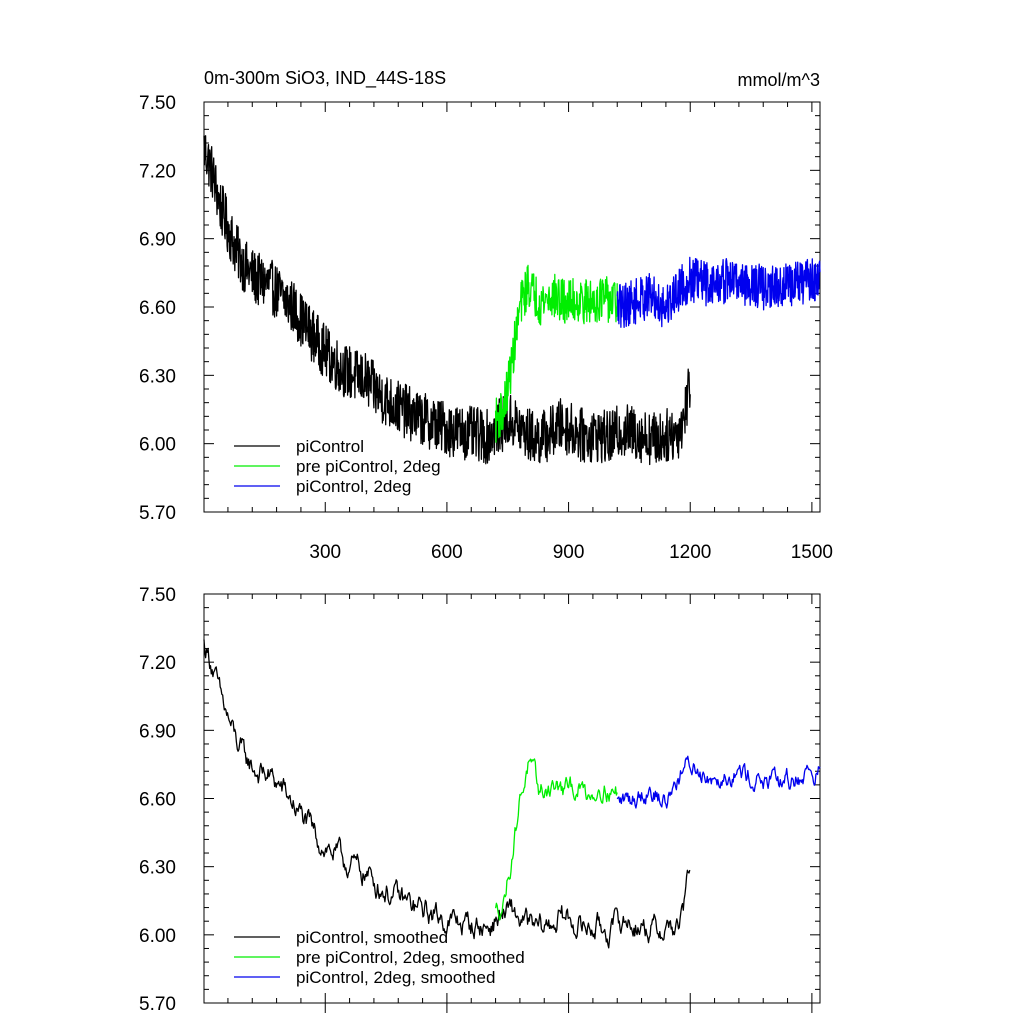 This screenshot has height=1024, width=1024. What do you see at coordinates (330, 446) in the screenshot?
I see `legend-label: piControl` at bounding box center [330, 446].